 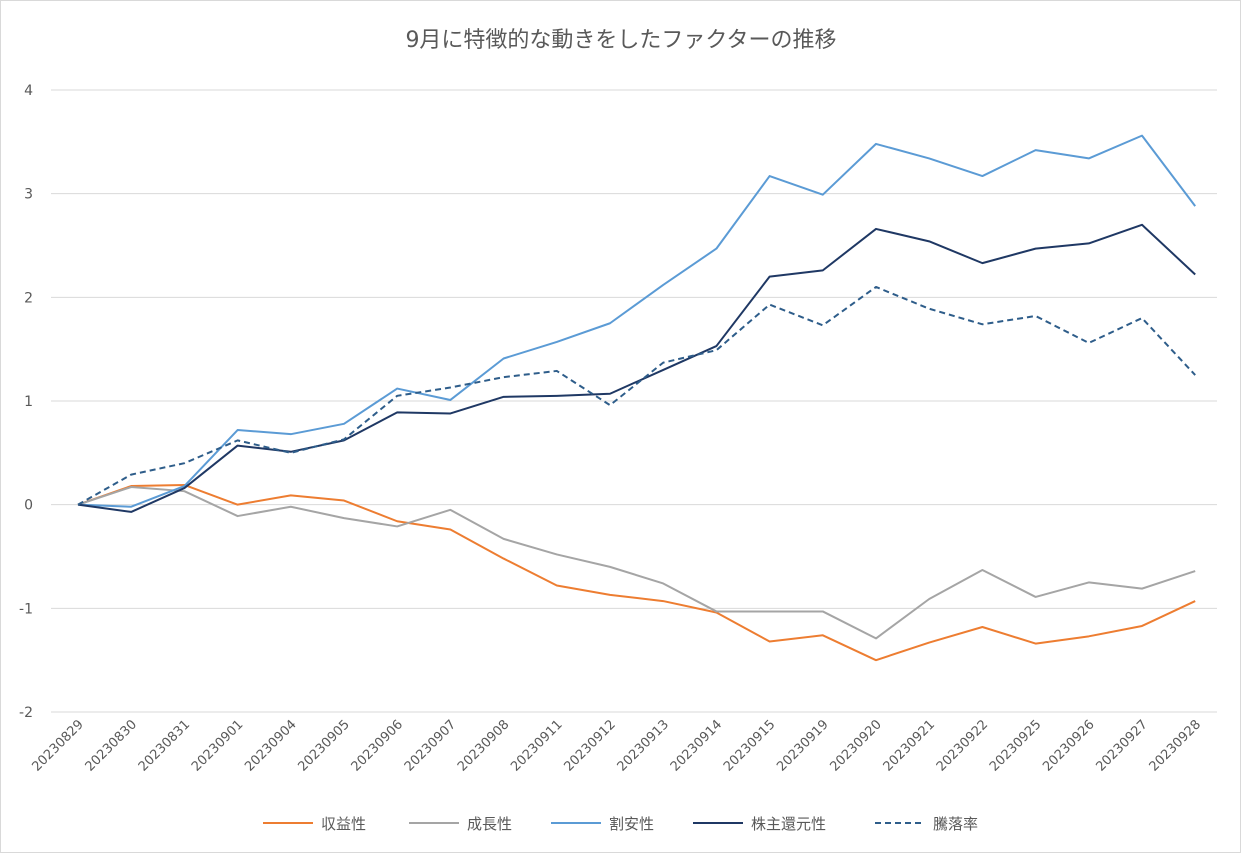 What do you see at coordinates (28, 91) in the screenshot?
I see `y-tick-label: 4` at bounding box center [28, 91].